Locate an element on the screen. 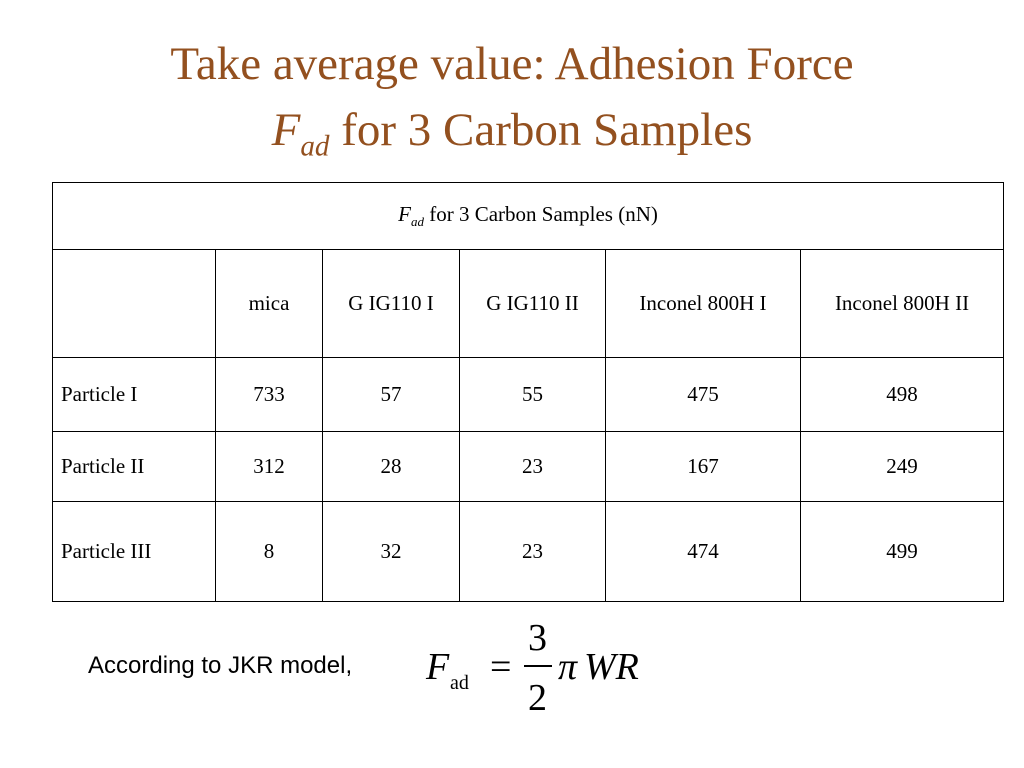 This screenshot has height=768, width=1024. row-label: Particle I is located at coordinates (134, 394).